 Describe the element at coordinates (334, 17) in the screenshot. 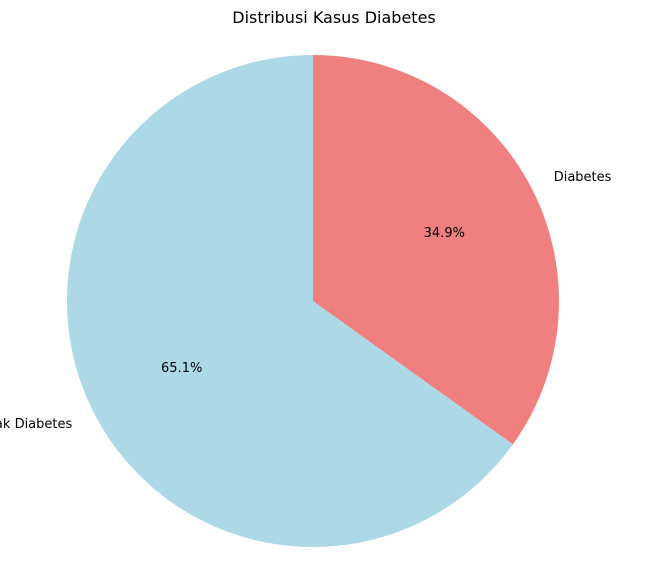

I see `chart-title: Distribusi Kasus Diabetes` at that location.